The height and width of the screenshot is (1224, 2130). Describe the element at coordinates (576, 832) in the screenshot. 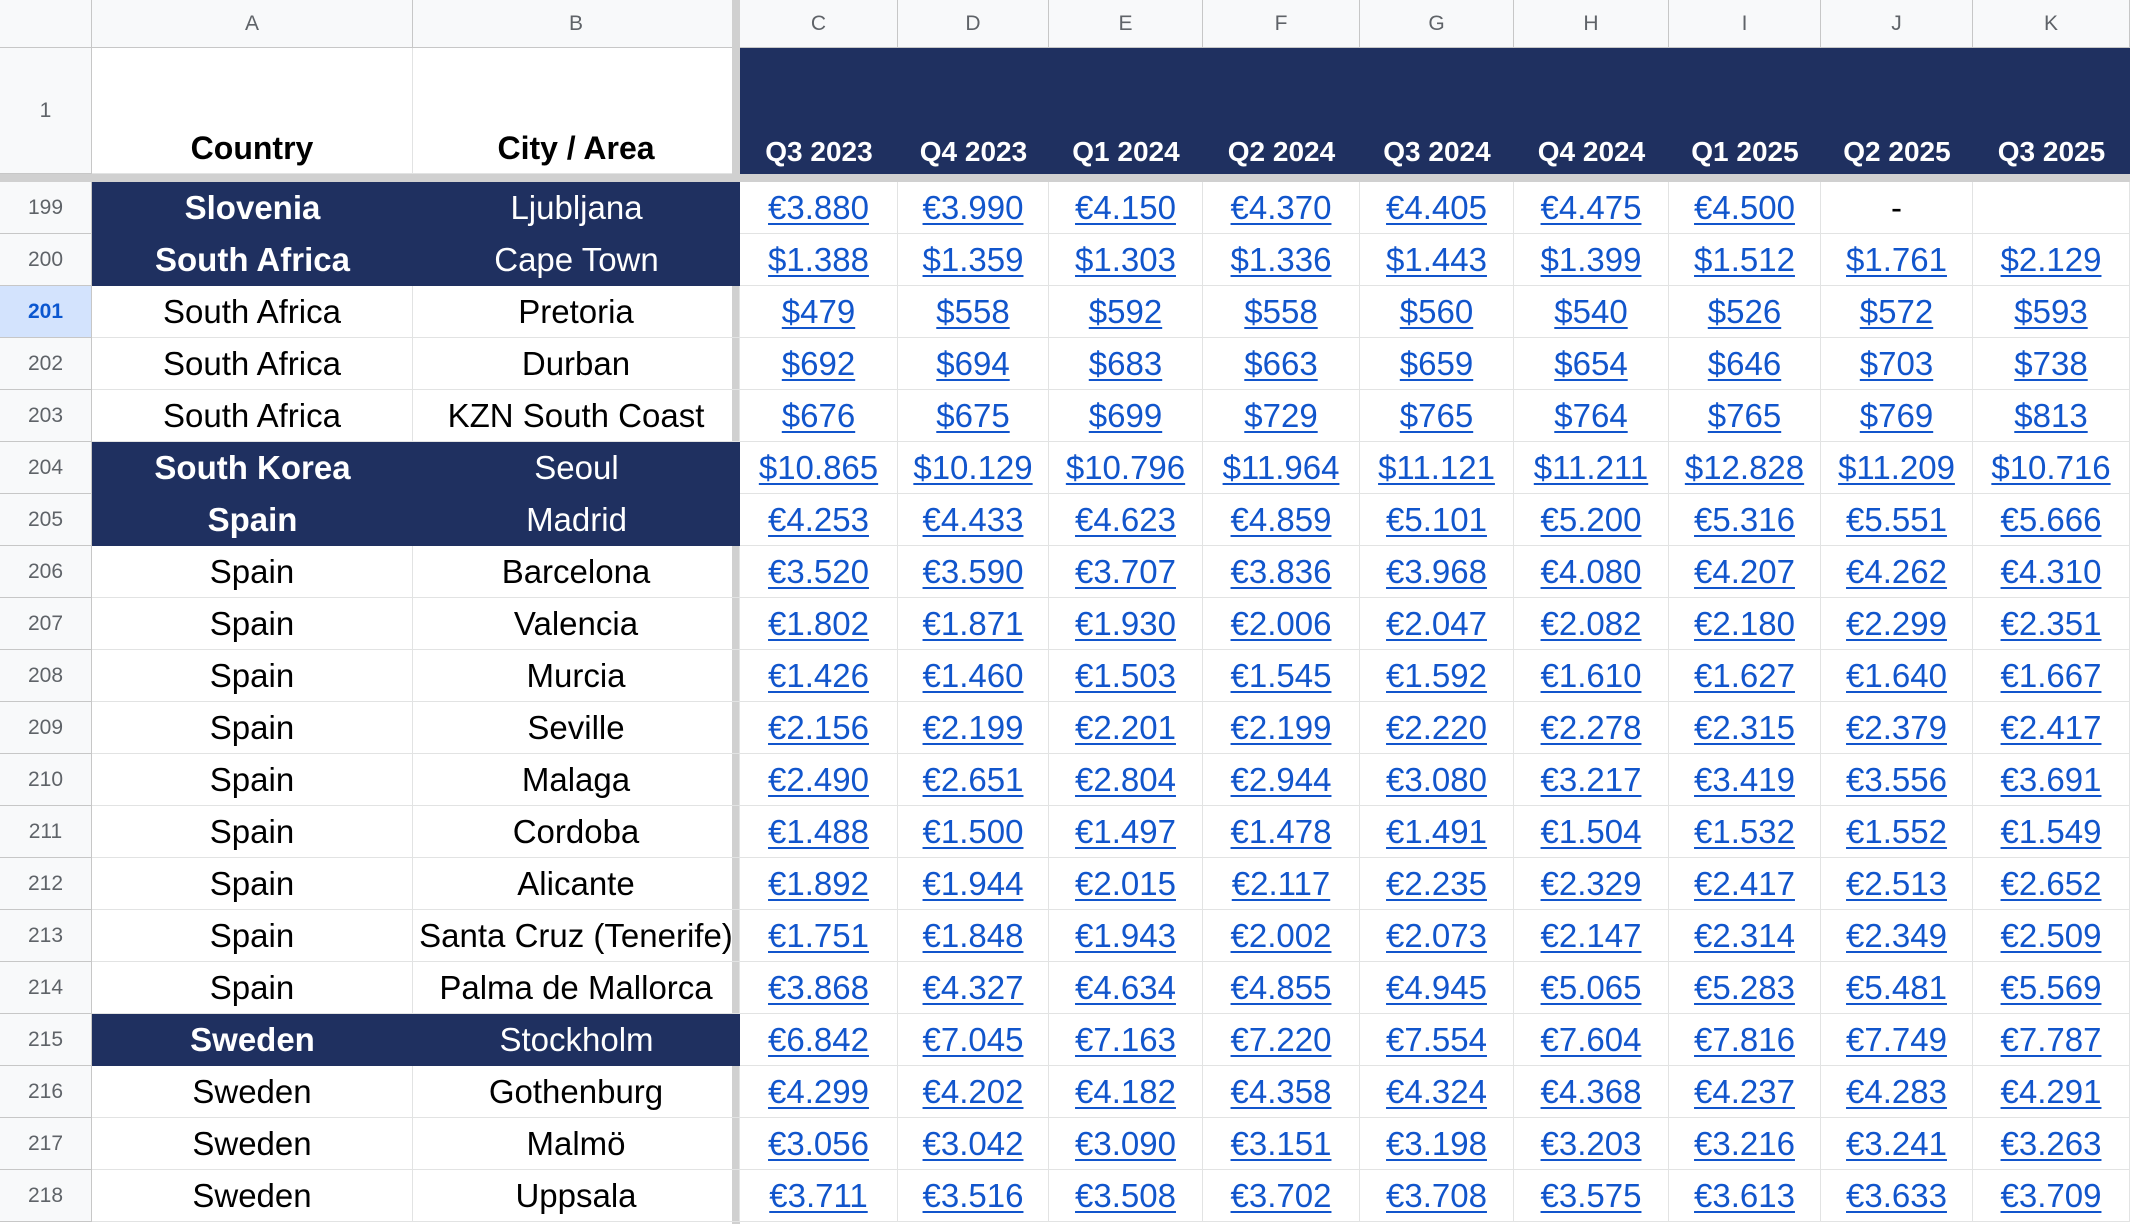

I see `city-cell: Cordoba` at that location.